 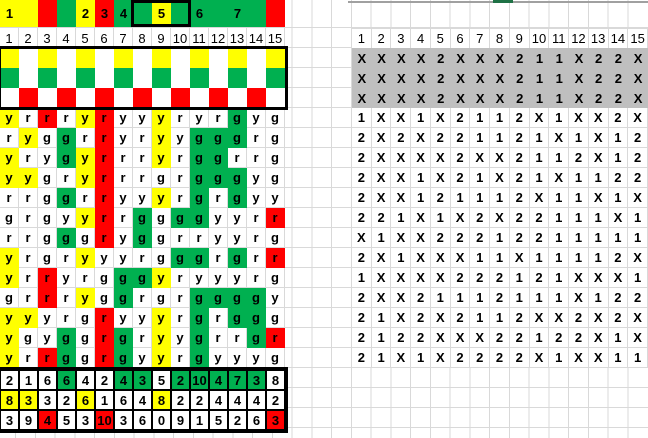 I want to click on col-header-cell: 11, so click(x=199, y=37).